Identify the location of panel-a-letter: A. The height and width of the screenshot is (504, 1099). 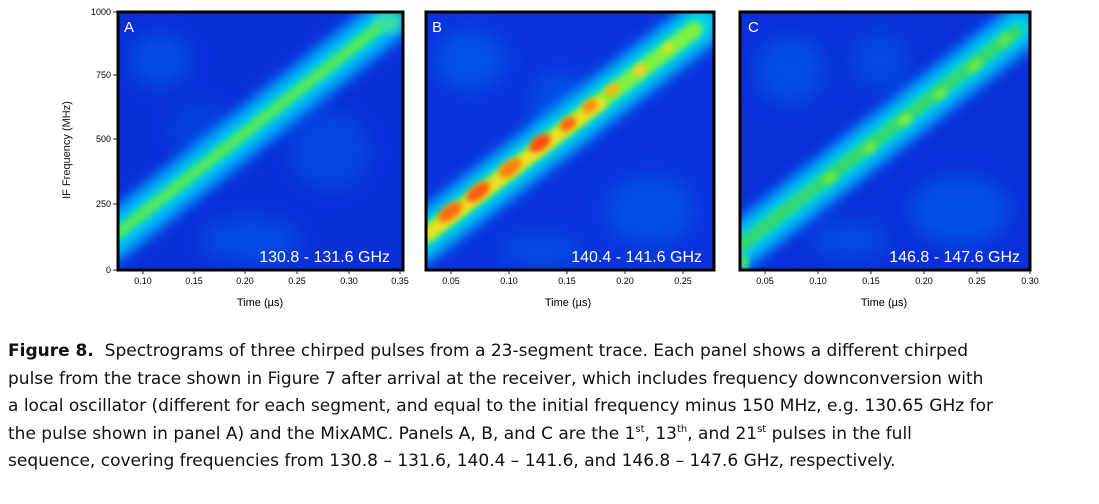
(129, 27).